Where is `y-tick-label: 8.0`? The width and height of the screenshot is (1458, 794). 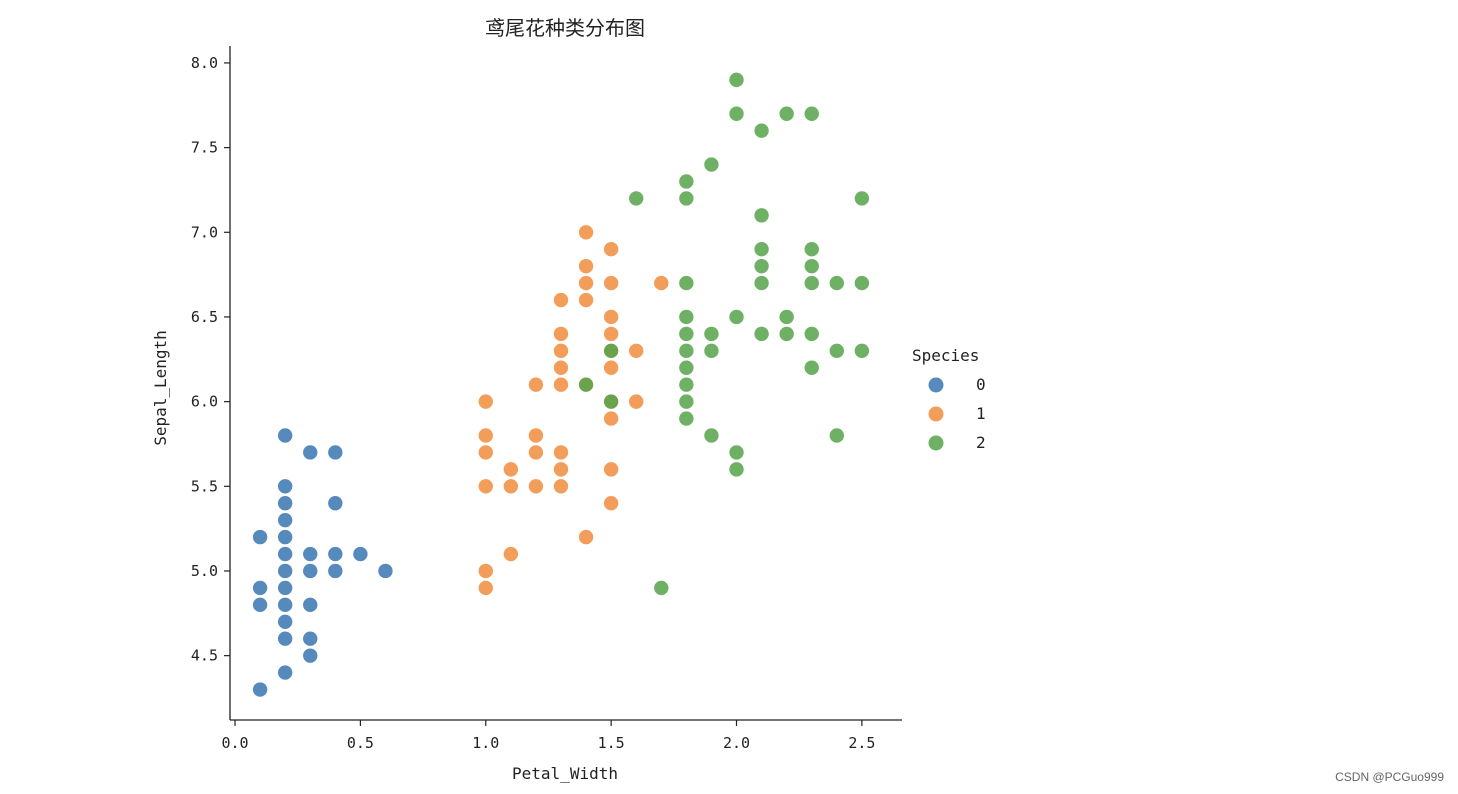
y-tick-label: 8.0 is located at coordinates (204, 63).